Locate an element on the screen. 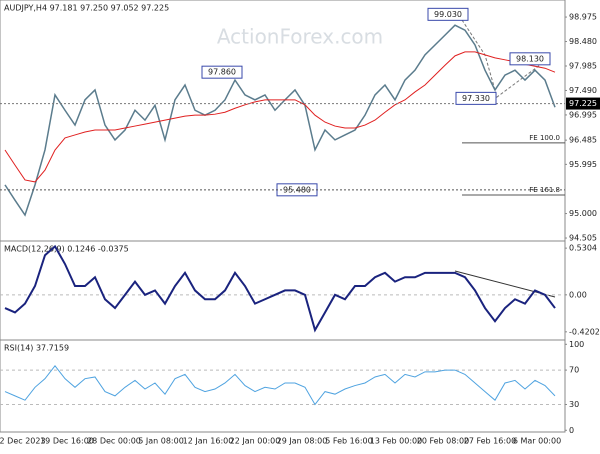 Image resolution: width=600 pixels, height=454 pixels. y-tick-label: 95.000 is located at coordinates (583, 213).